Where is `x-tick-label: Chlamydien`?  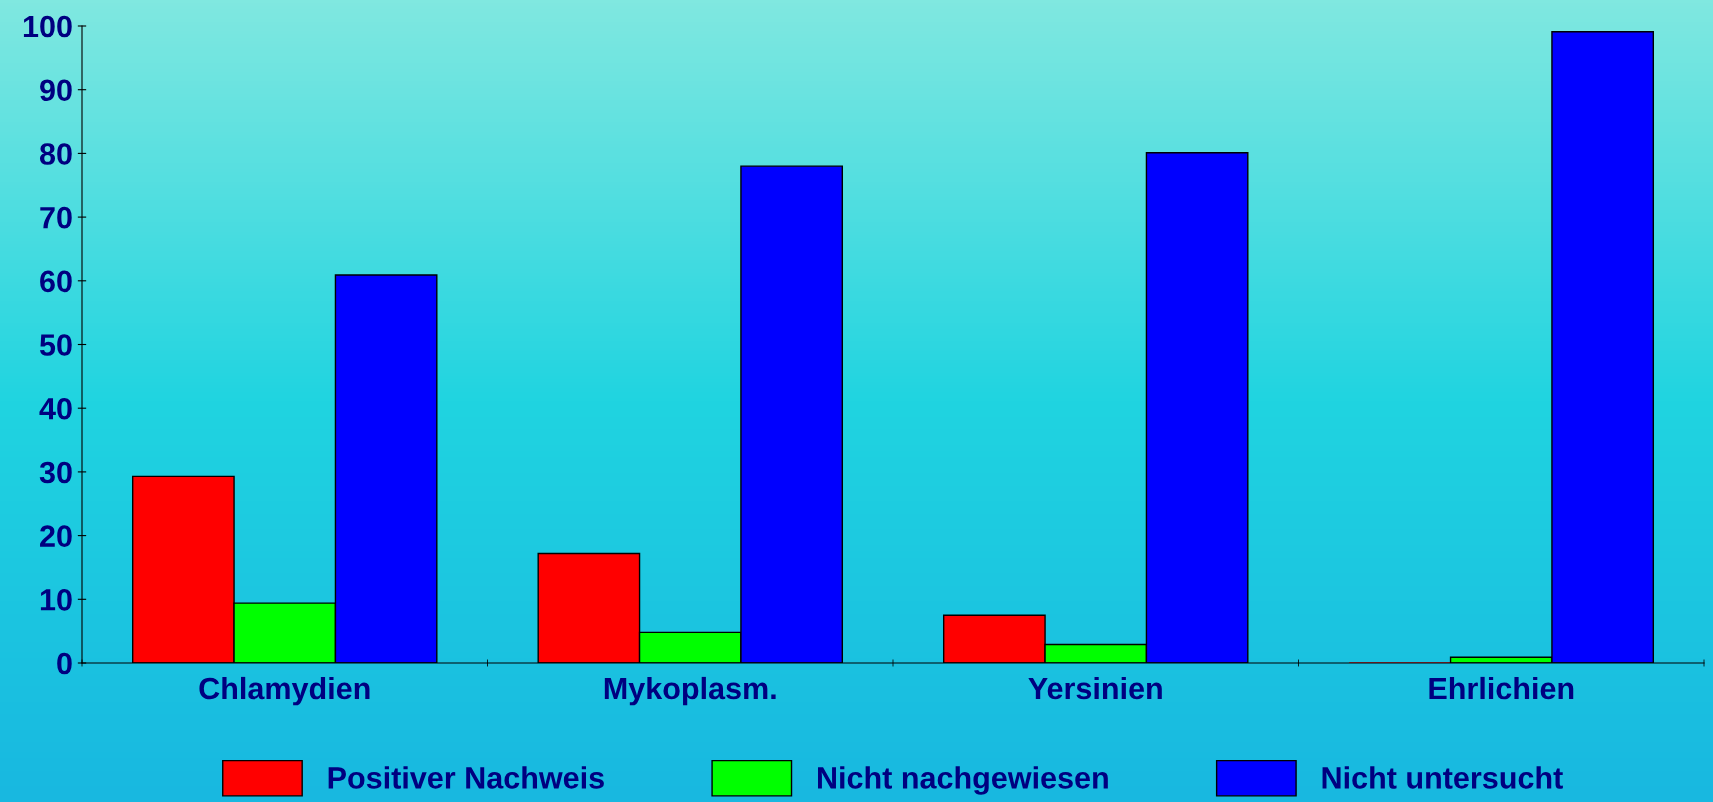 x-tick-label: Chlamydien is located at coordinates (284, 691).